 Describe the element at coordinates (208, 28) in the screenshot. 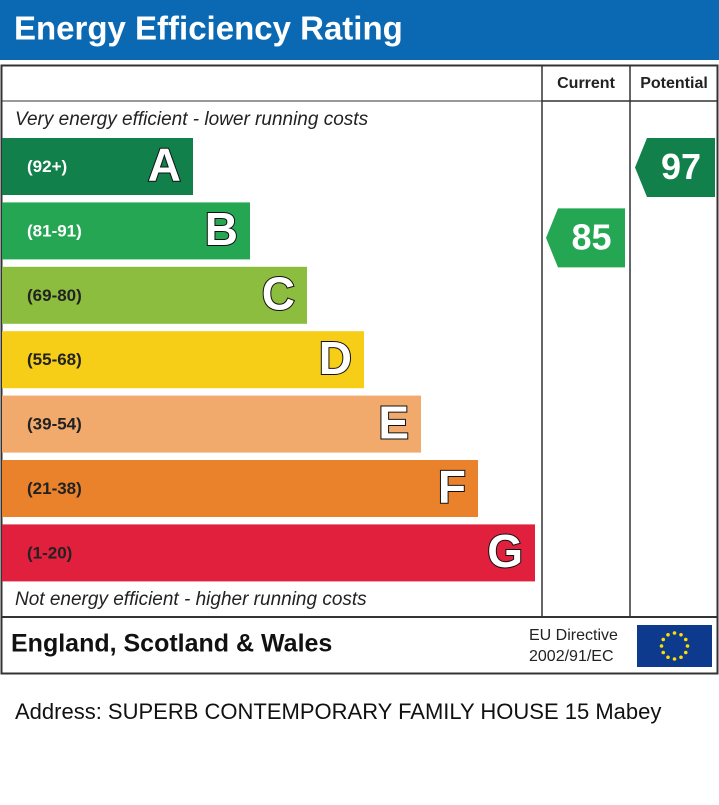

I see `chart-title: Energy Efficiency Rating` at that location.